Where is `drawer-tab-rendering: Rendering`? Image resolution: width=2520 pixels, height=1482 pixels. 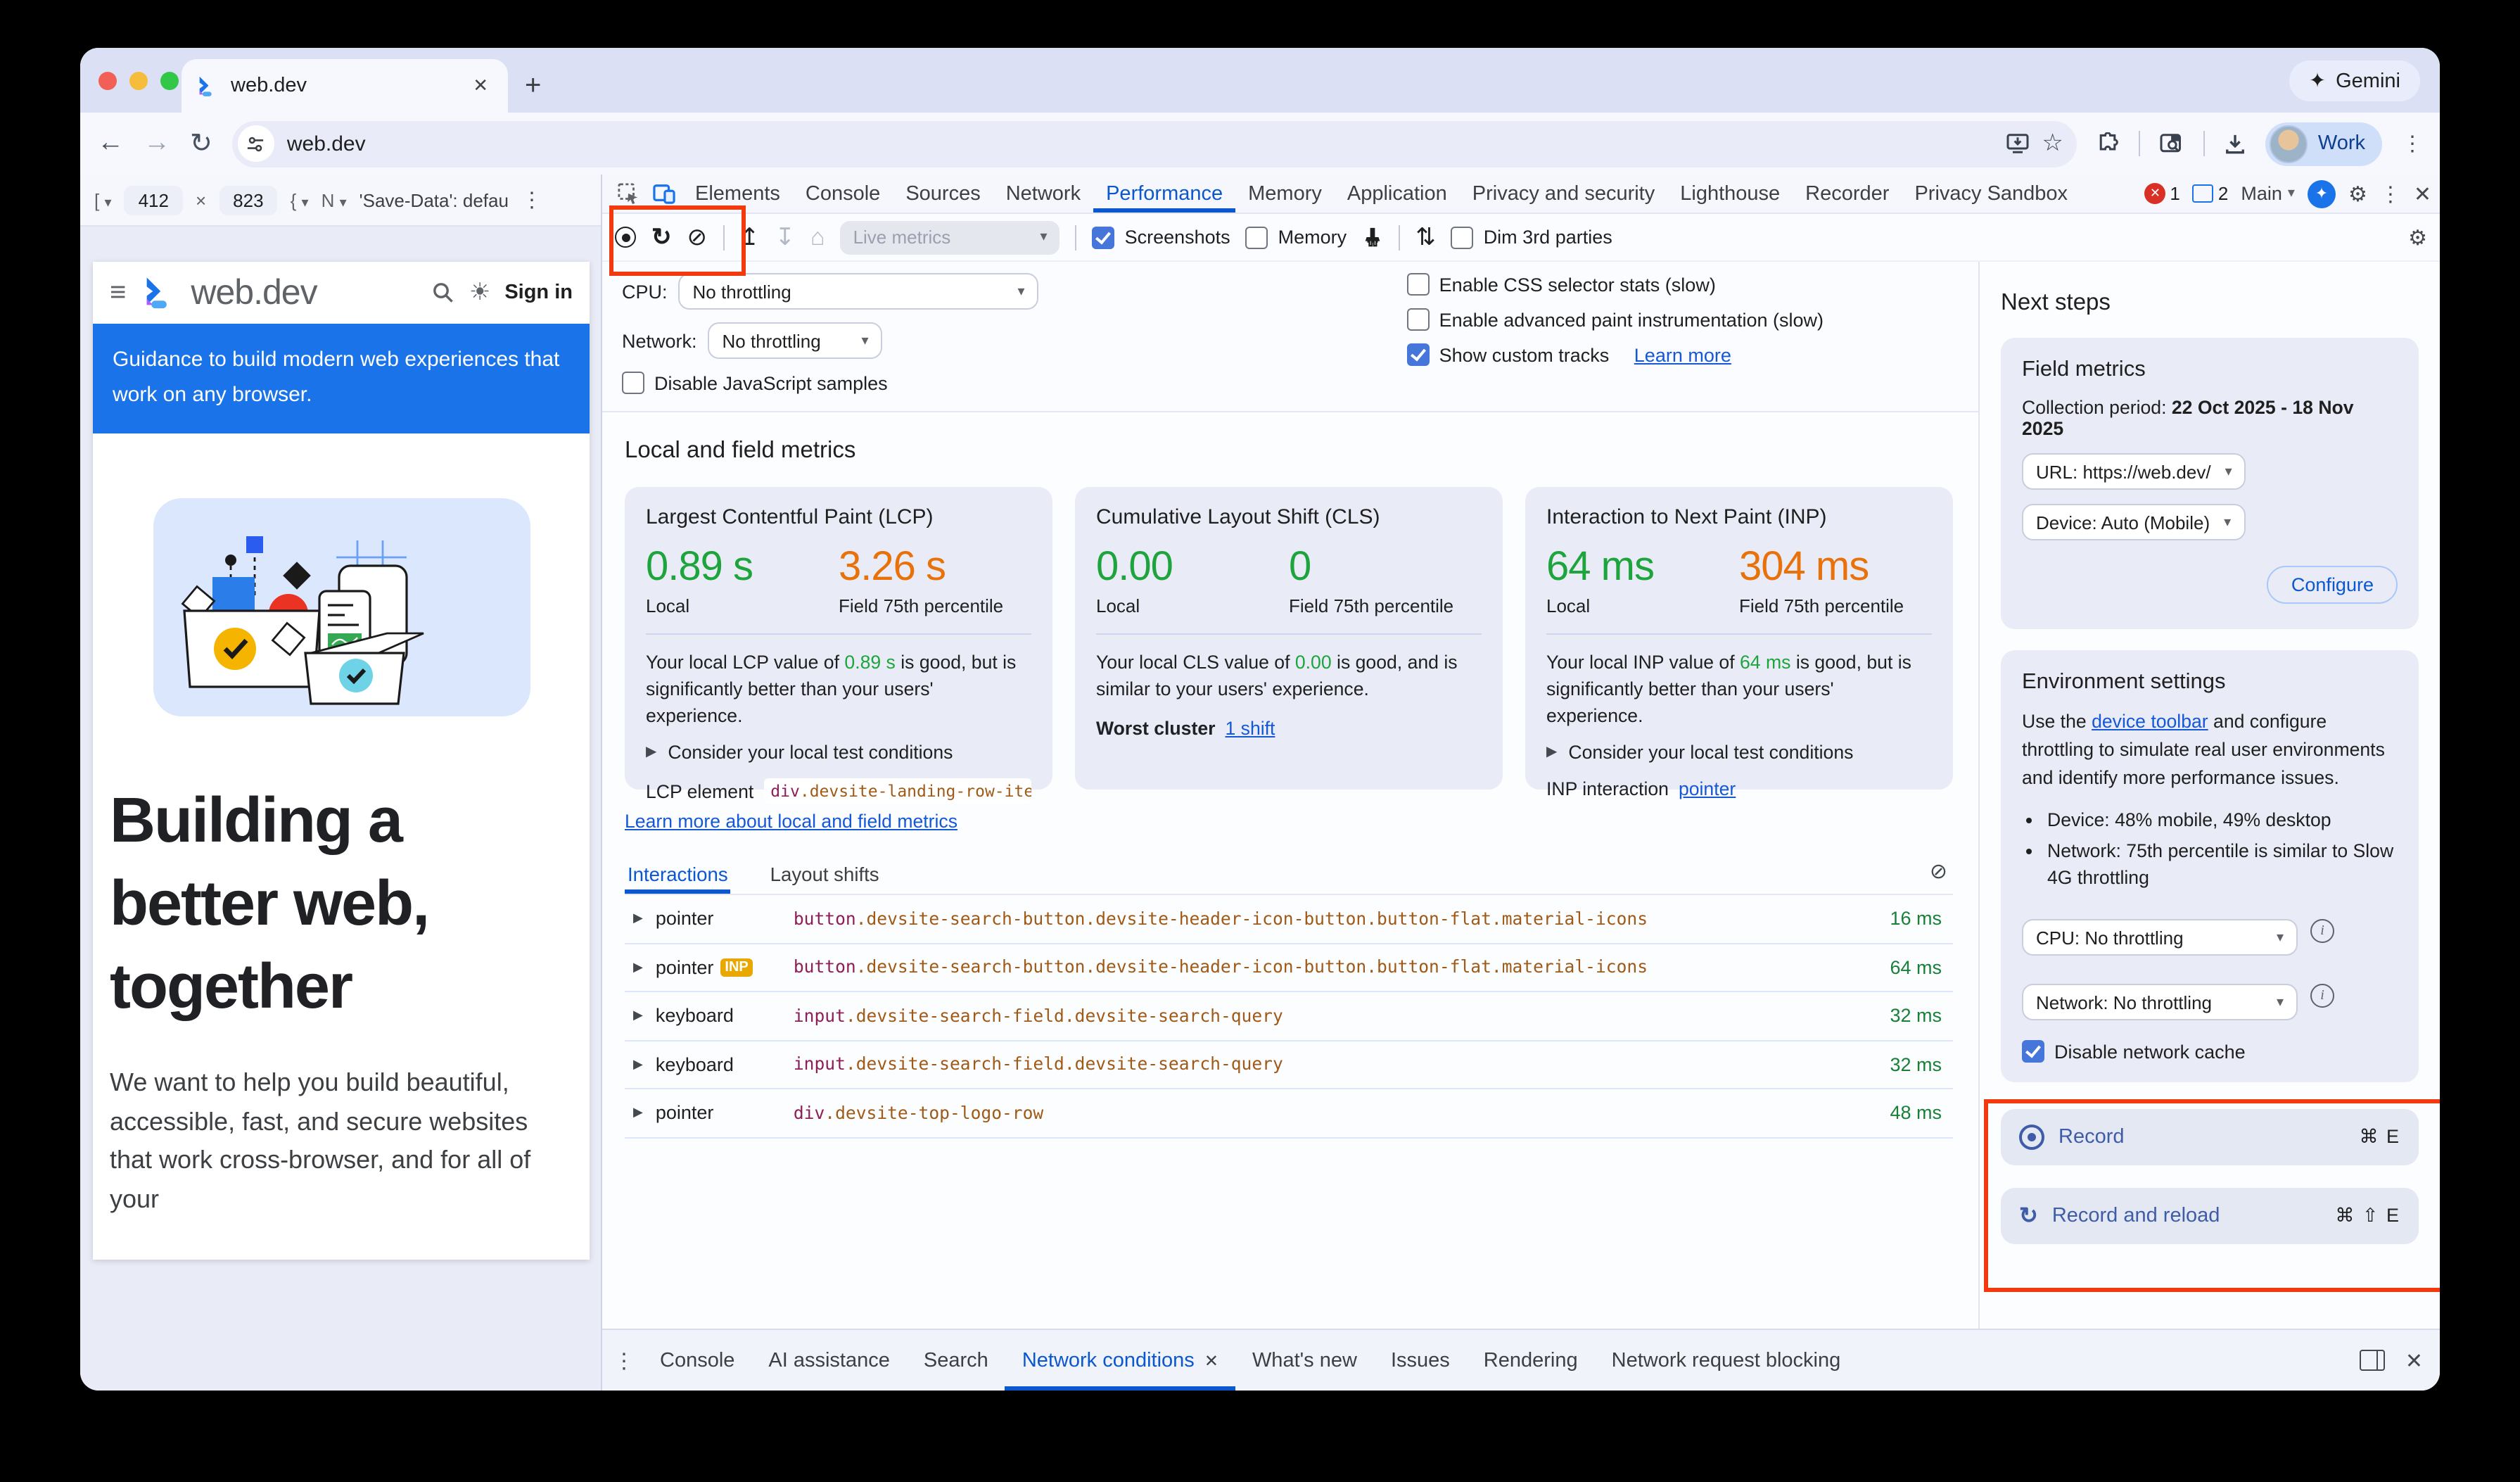 drawer-tab-rendering: Rendering is located at coordinates (1531, 1360).